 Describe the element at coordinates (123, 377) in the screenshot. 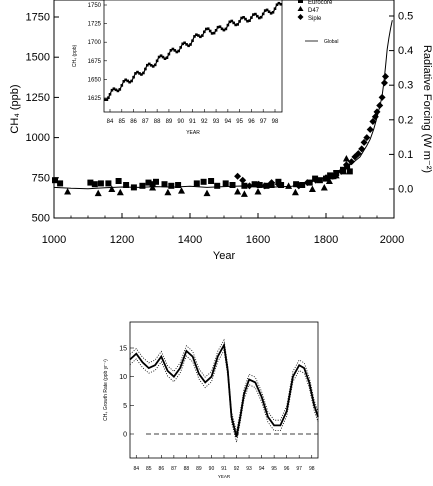

I see `growth-y-tick-label: 10` at that location.